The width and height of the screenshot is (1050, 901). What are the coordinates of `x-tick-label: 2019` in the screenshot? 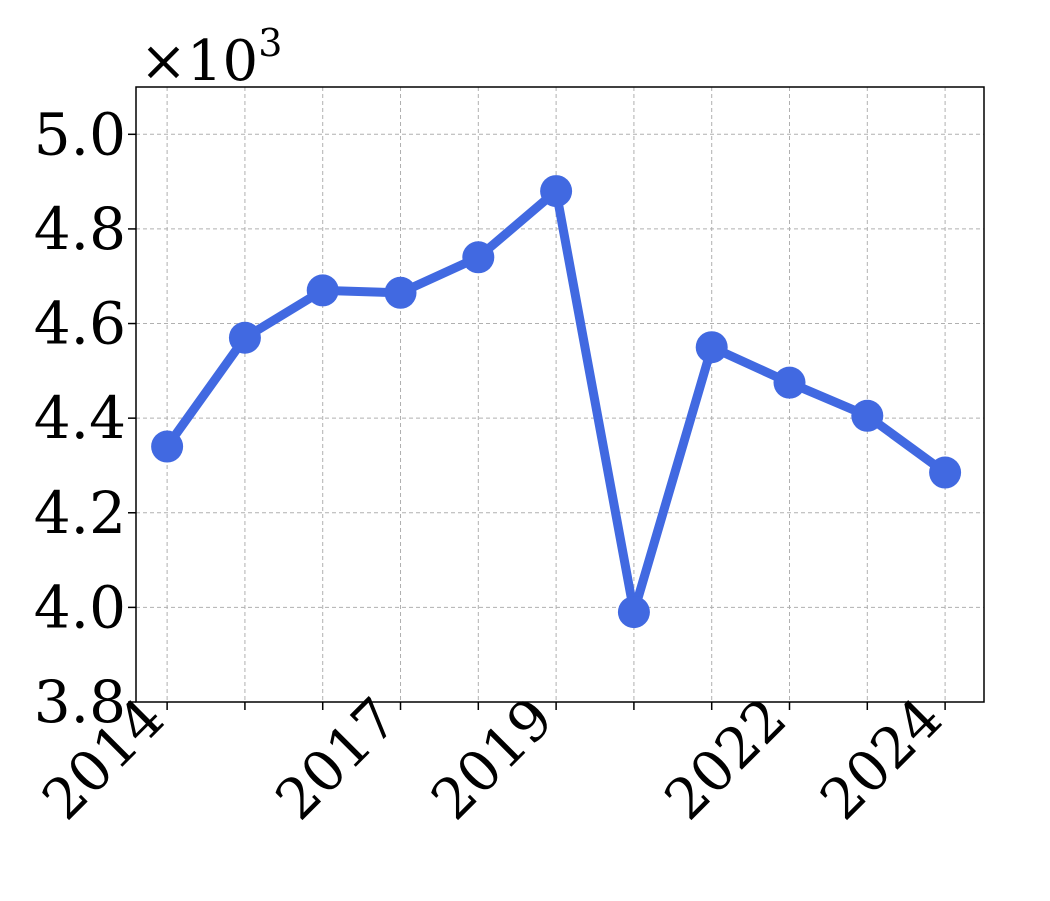 It's located at (492, 759).